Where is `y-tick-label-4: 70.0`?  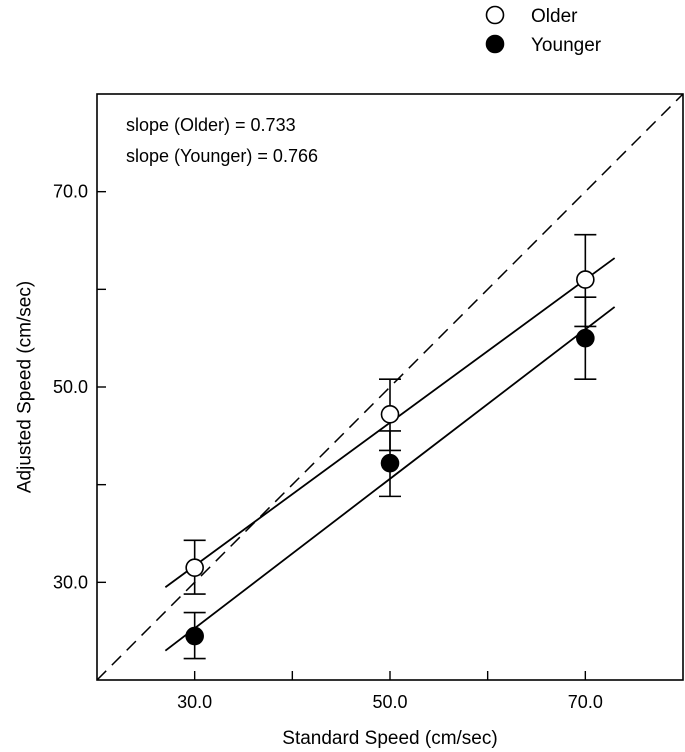
y-tick-label-4: 70.0 is located at coordinates (70, 192).